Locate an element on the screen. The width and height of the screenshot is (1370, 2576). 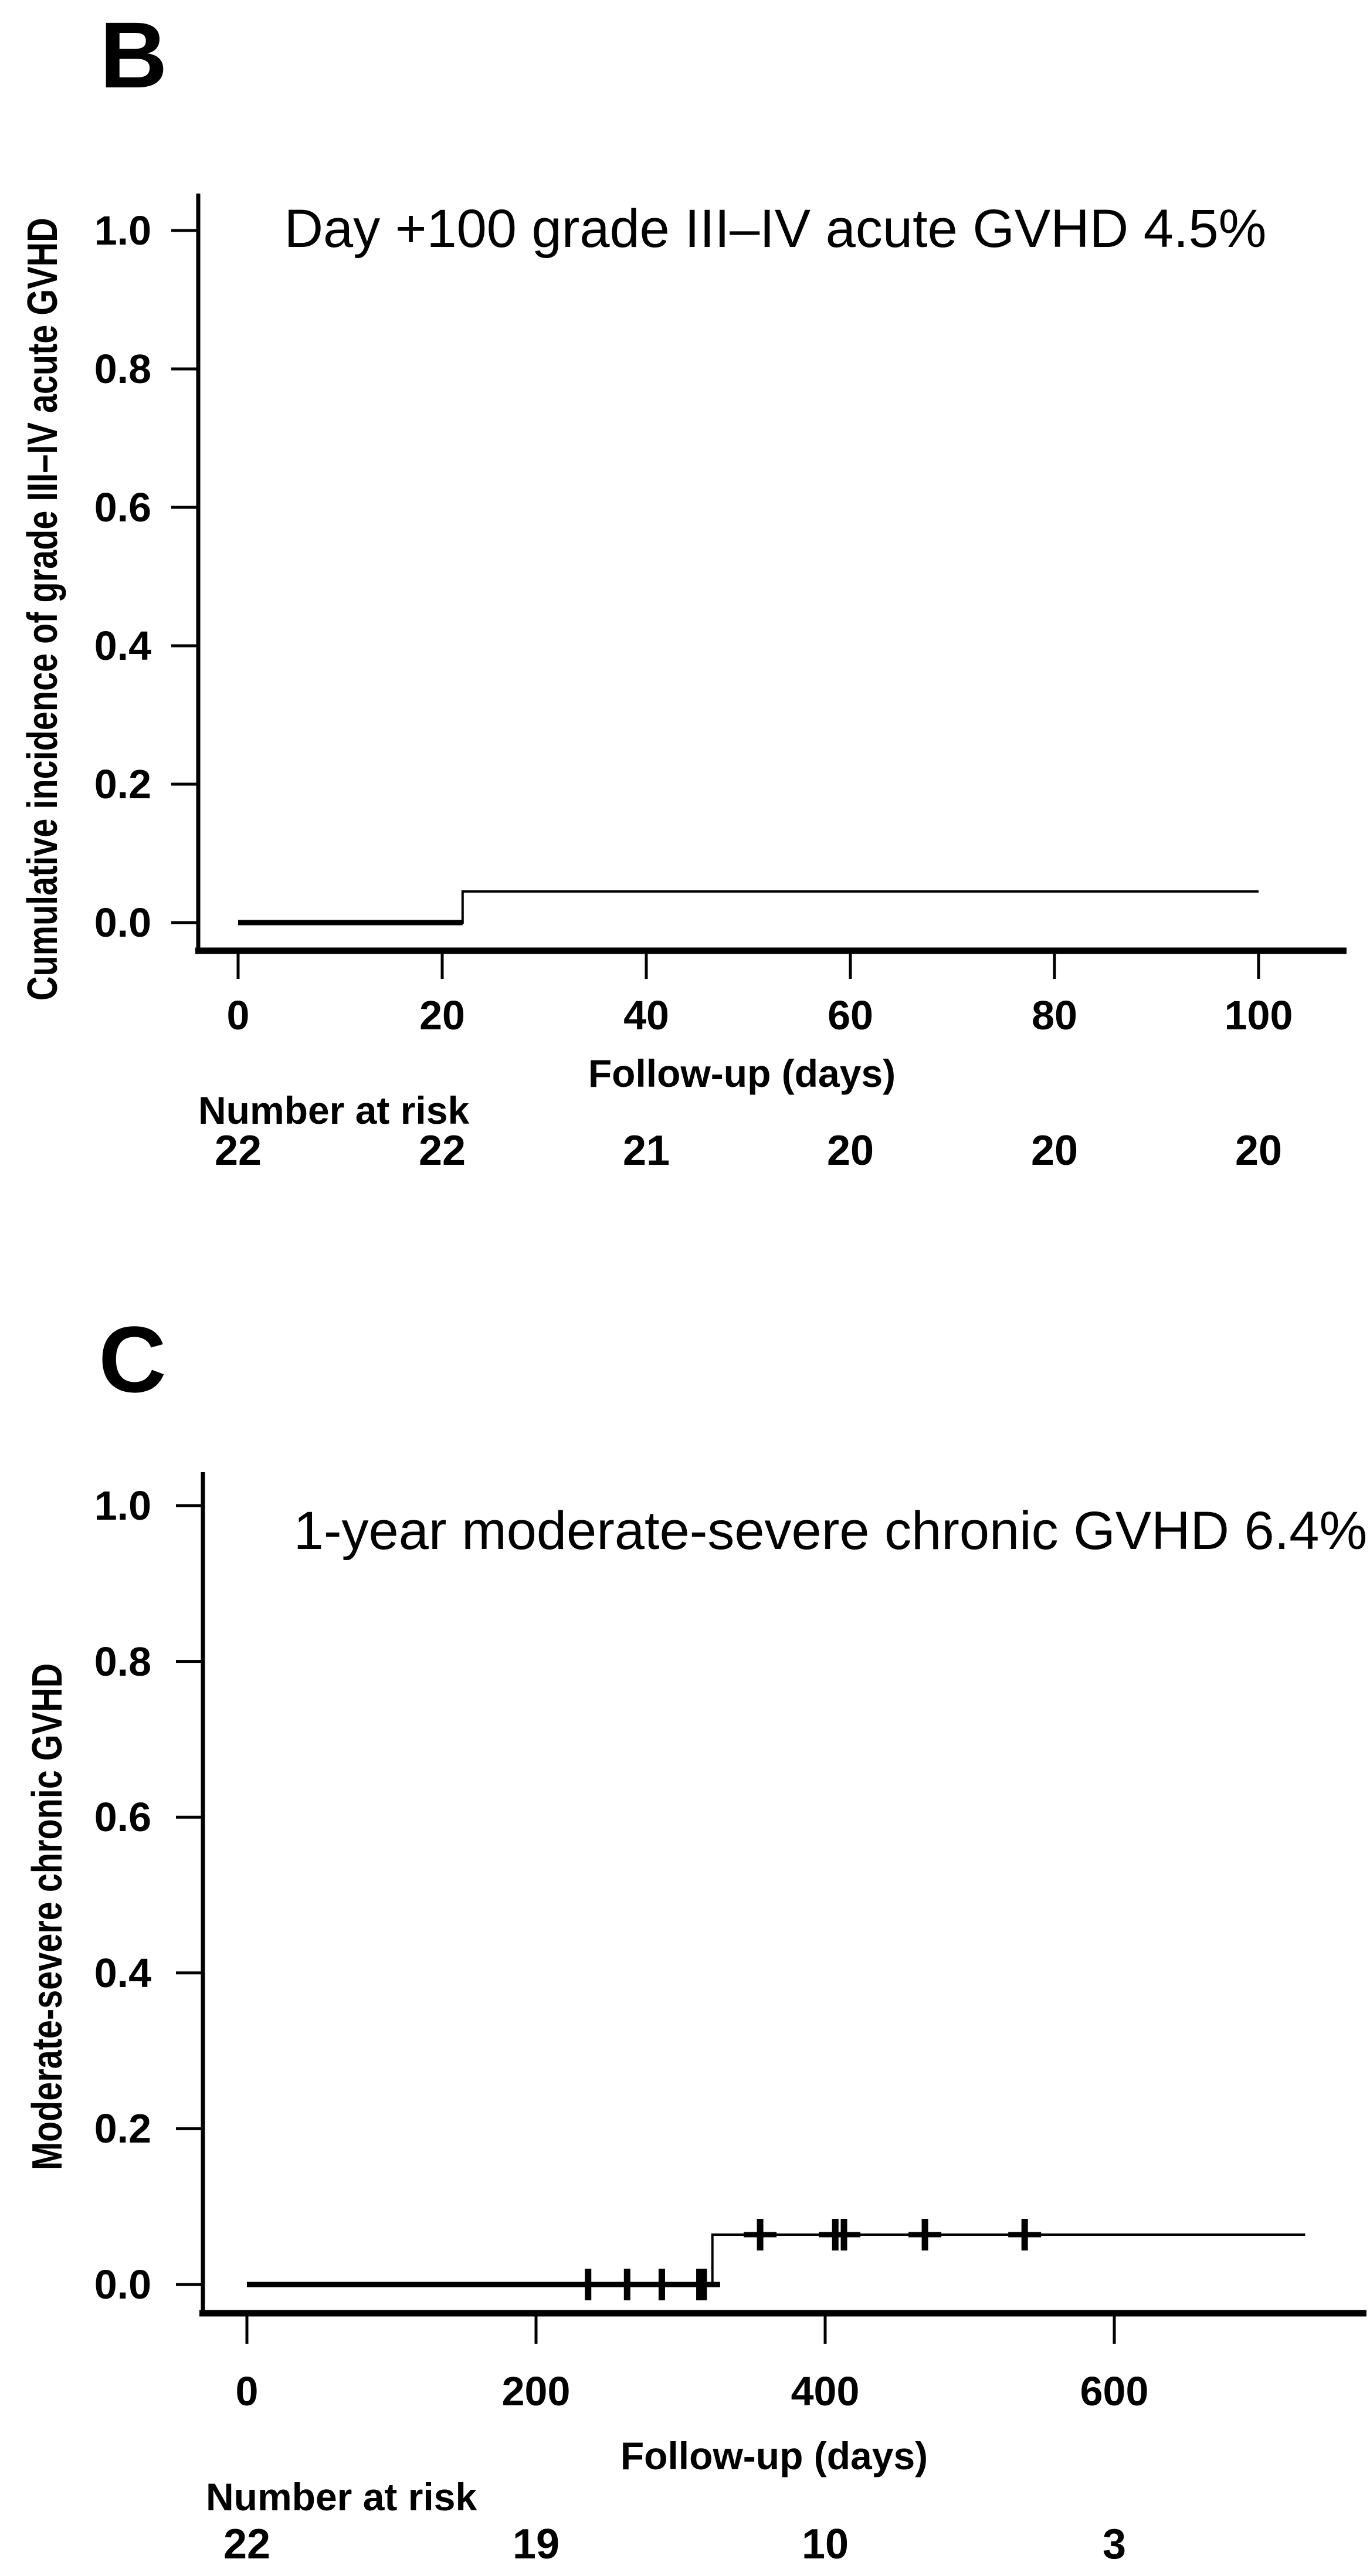
panel-c-risk-count: 19 is located at coordinates (536, 2545).